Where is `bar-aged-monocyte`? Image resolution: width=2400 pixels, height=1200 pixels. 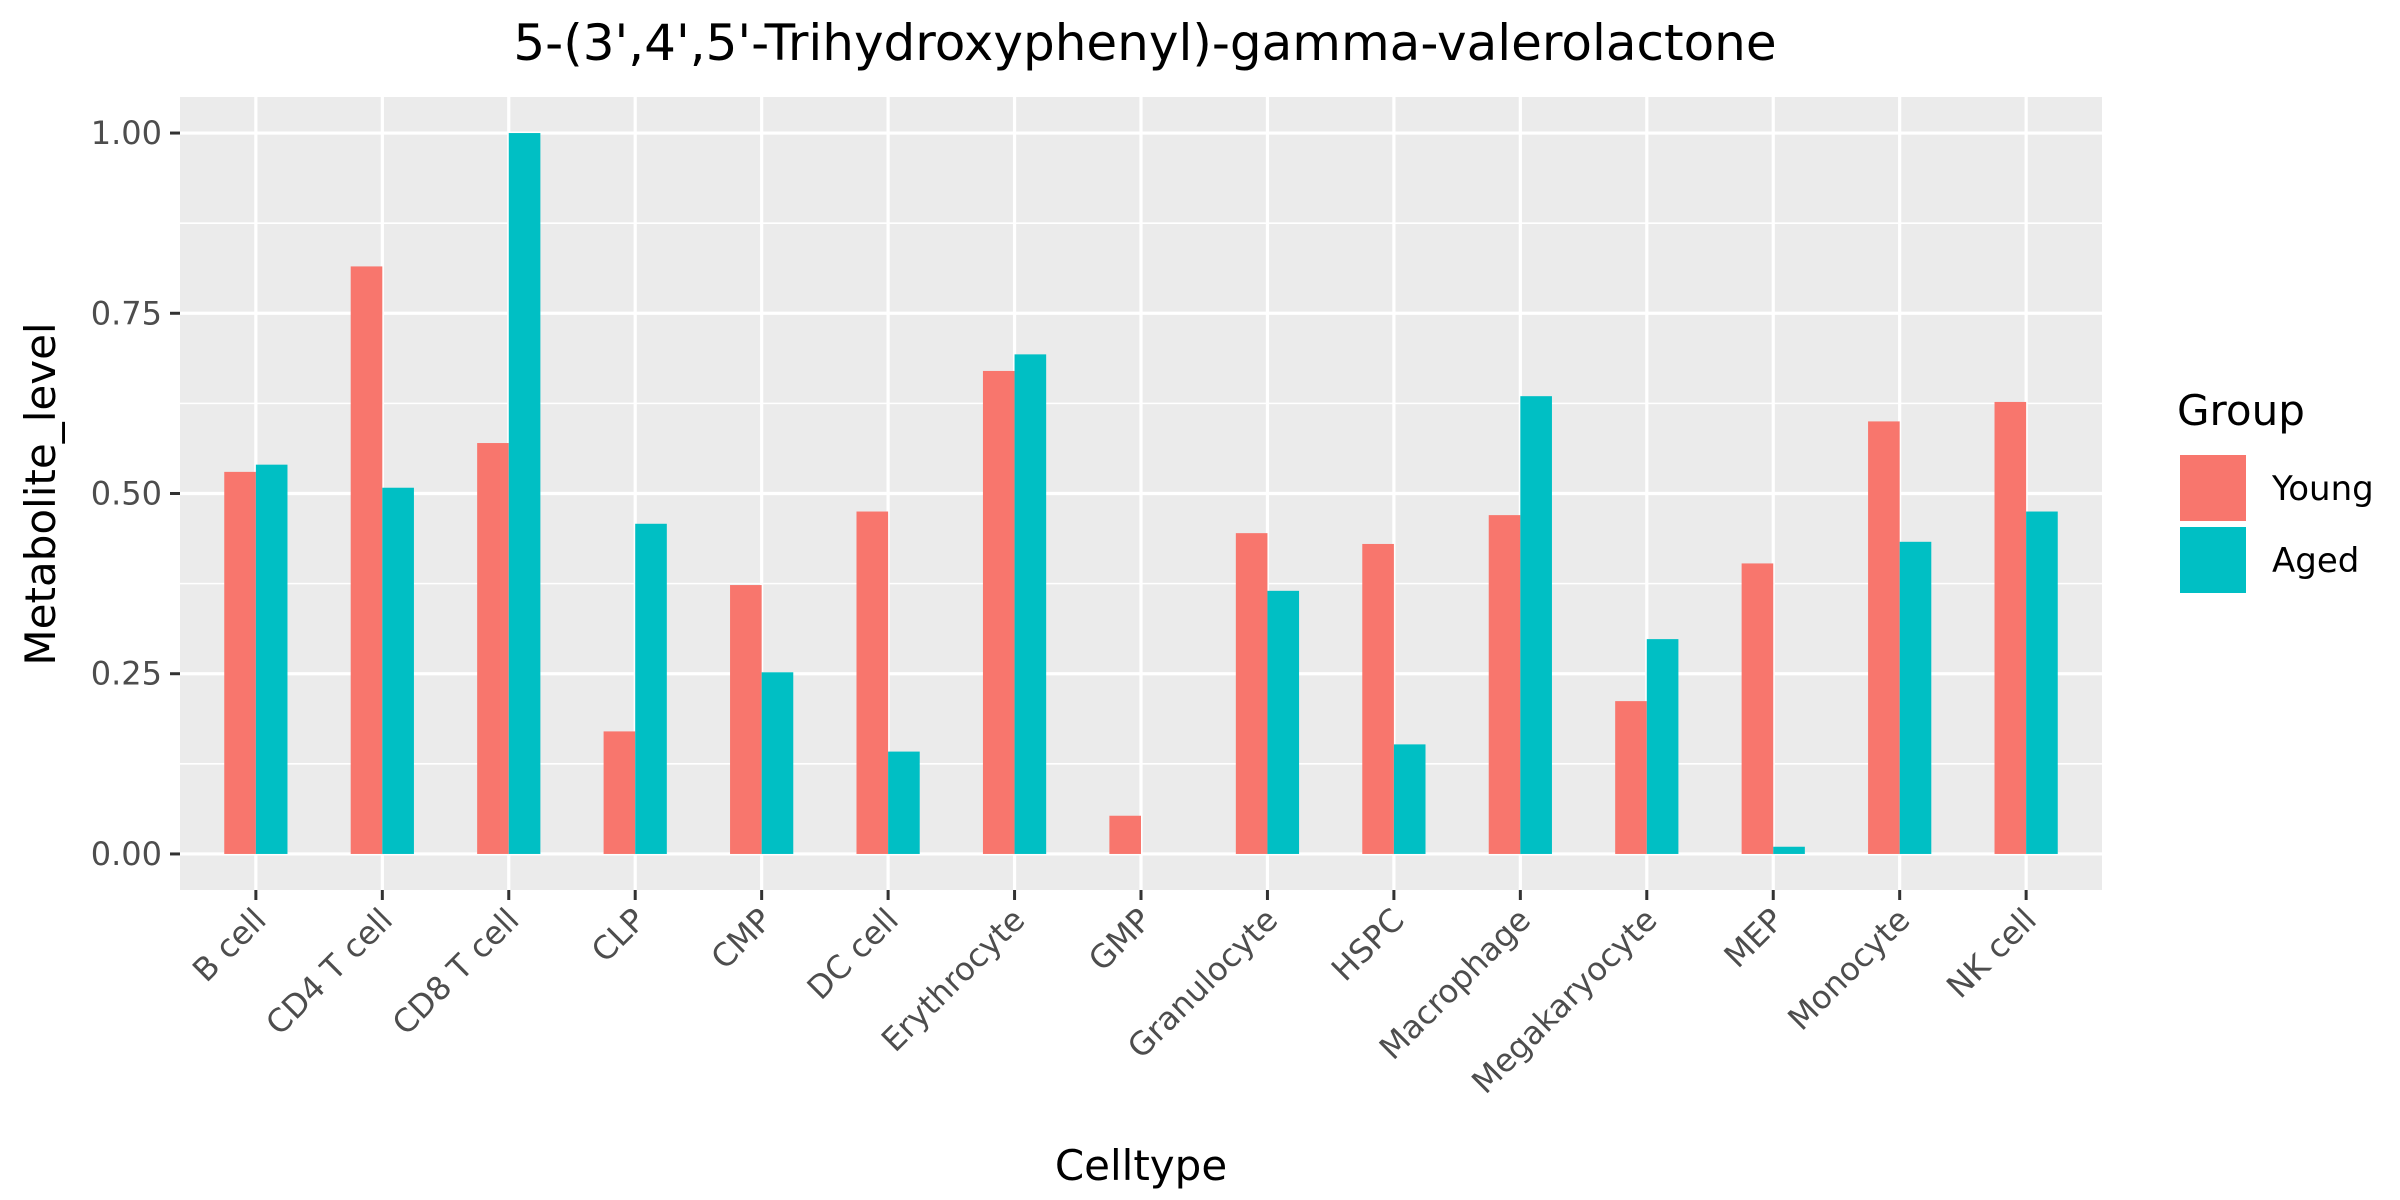
bar-aged-monocyte is located at coordinates (1915, 697).